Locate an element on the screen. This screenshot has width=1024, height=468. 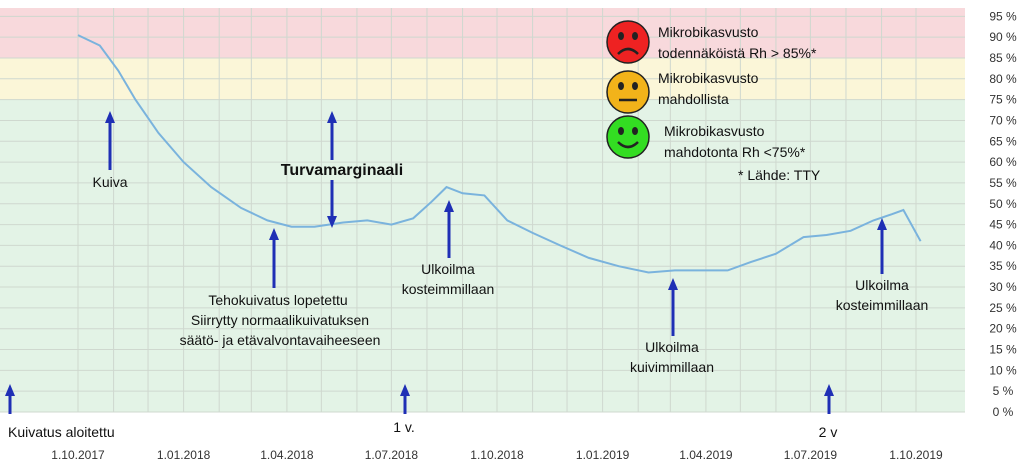
arrow-two-years-head is located at coordinates (829, 390).